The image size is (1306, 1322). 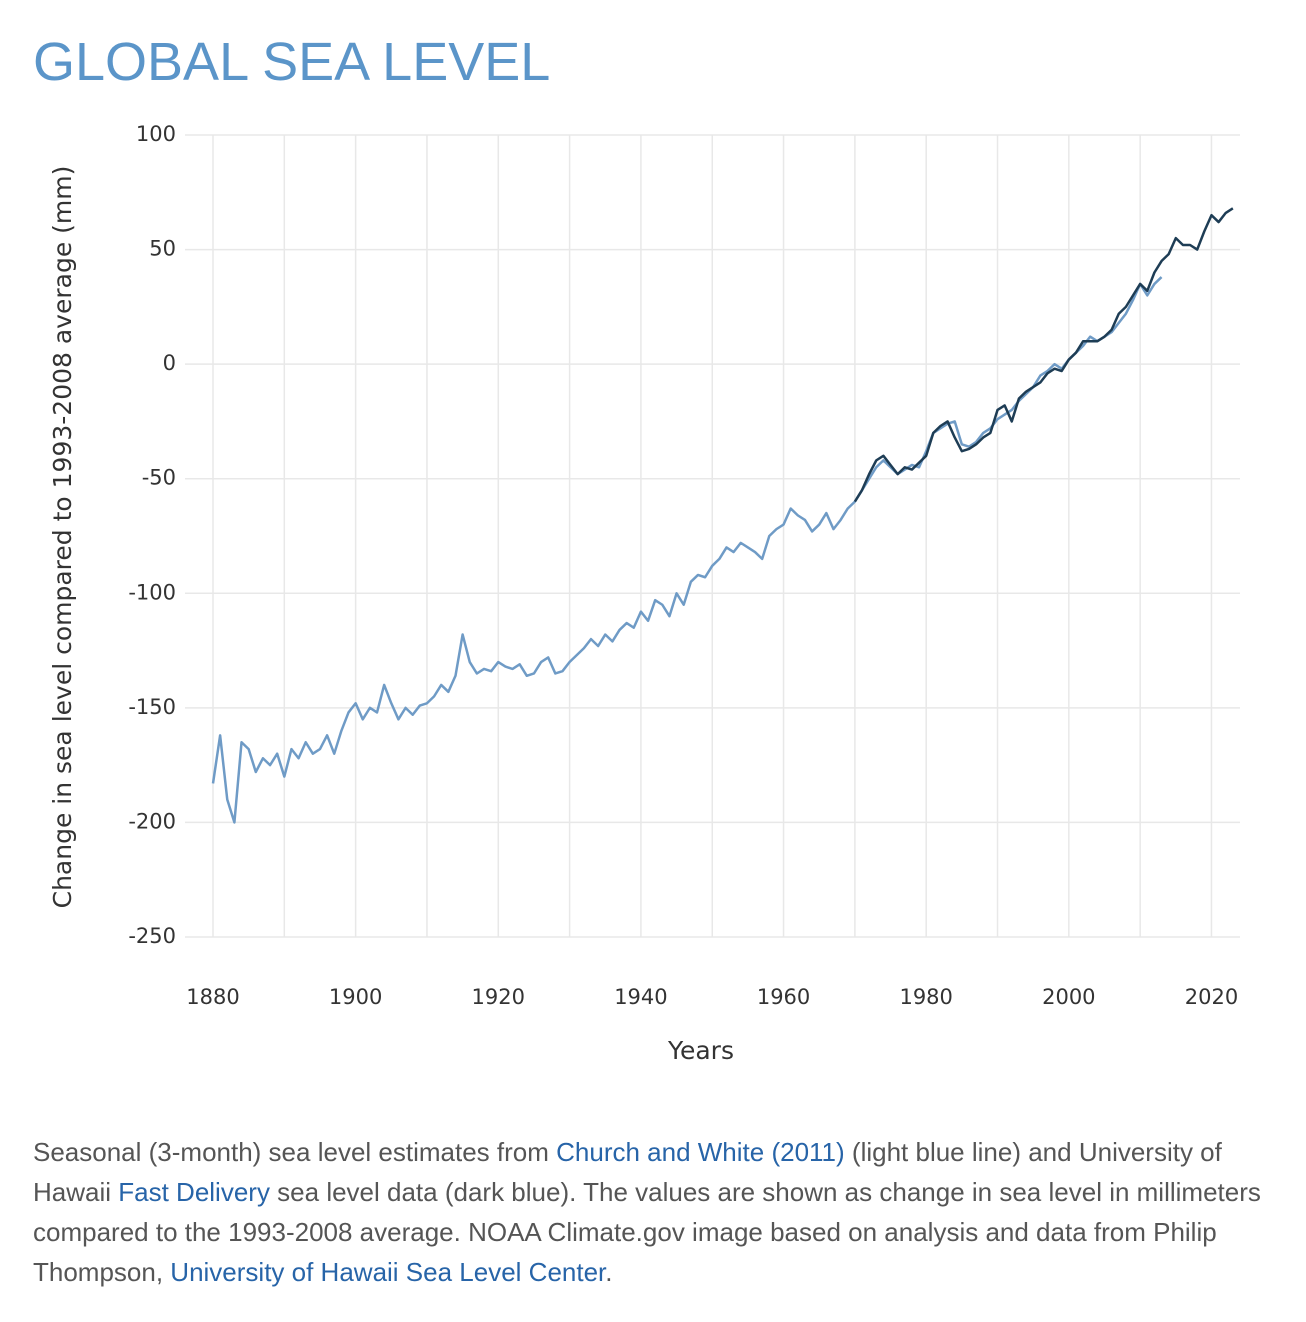 I want to click on x-tick-label: 1960, so click(x=783, y=997).